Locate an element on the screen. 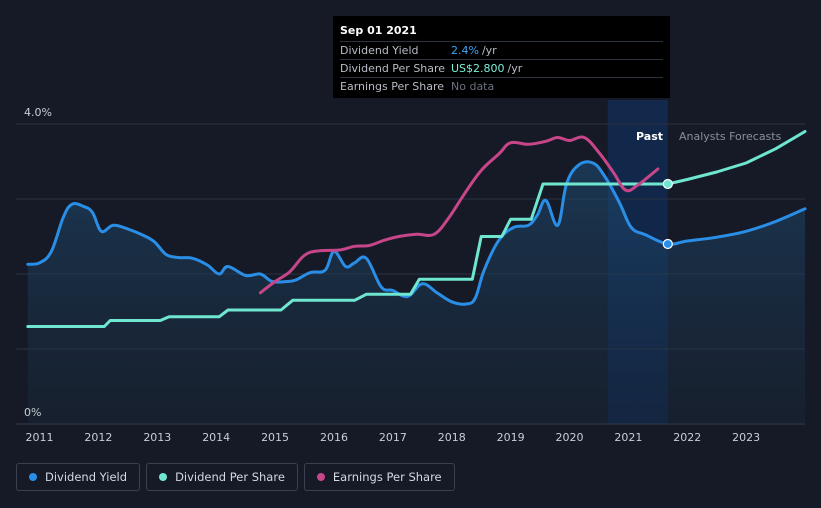 Image resolution: width=821 pixels, height=508 pixels. forecast-region-label: Analysts Forecasts is located at coordinates (730, 136).